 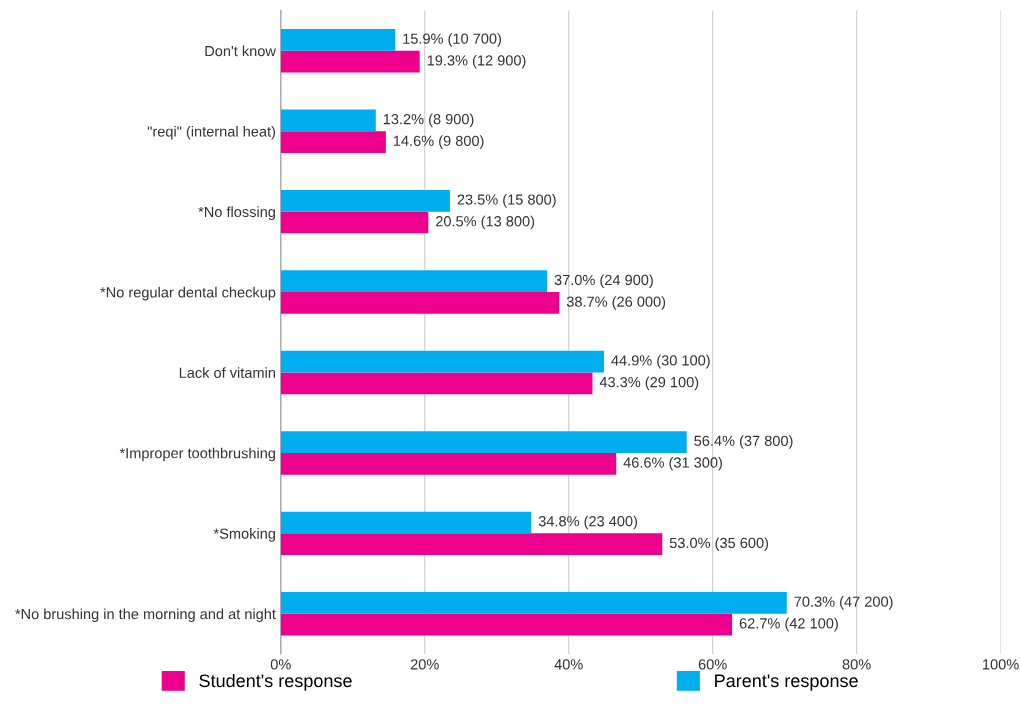 What do you see at coordinates (649, 383) in the screenshot?
I see `data-label: 43.3% (29 100)` at bounding box center [649, 383].